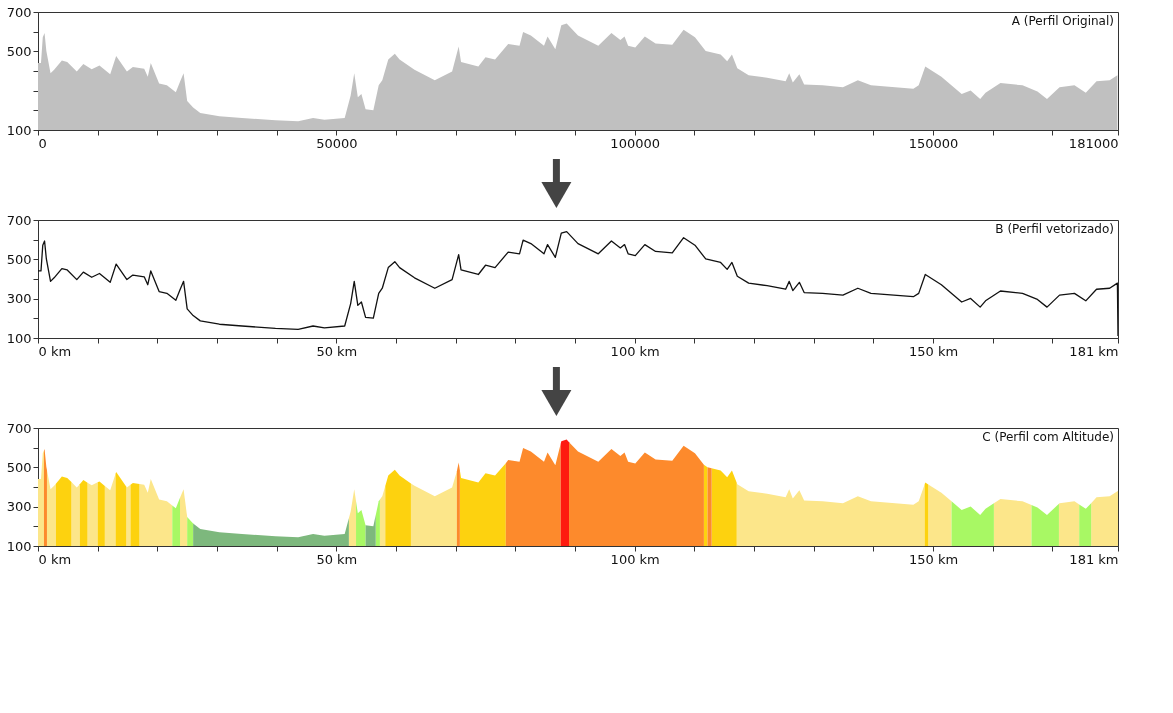 Image resolution: width=1173 pixels, height=713 pixels. What do you see at coordinates (1054, 229) in the screenshot?
I see `chart-title: B (Perfil vetorizado)` at bounding box center [1054, 229].